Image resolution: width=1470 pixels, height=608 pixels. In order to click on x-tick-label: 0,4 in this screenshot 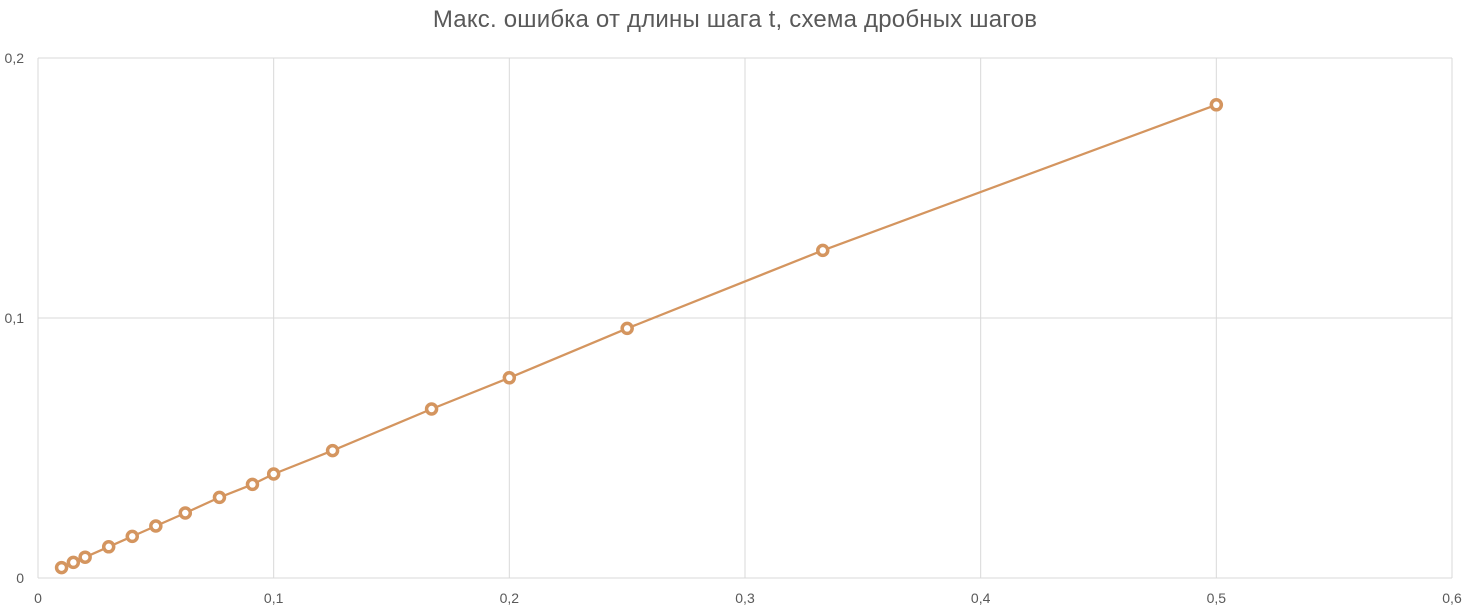, I will do `click(981, 598)`.